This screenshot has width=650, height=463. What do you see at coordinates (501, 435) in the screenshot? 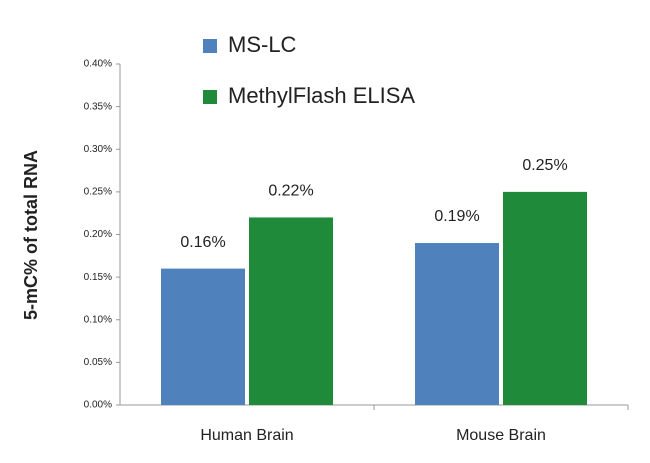
I see `x-tick-label: Mouse Brain` at bounding box center [501, 435].